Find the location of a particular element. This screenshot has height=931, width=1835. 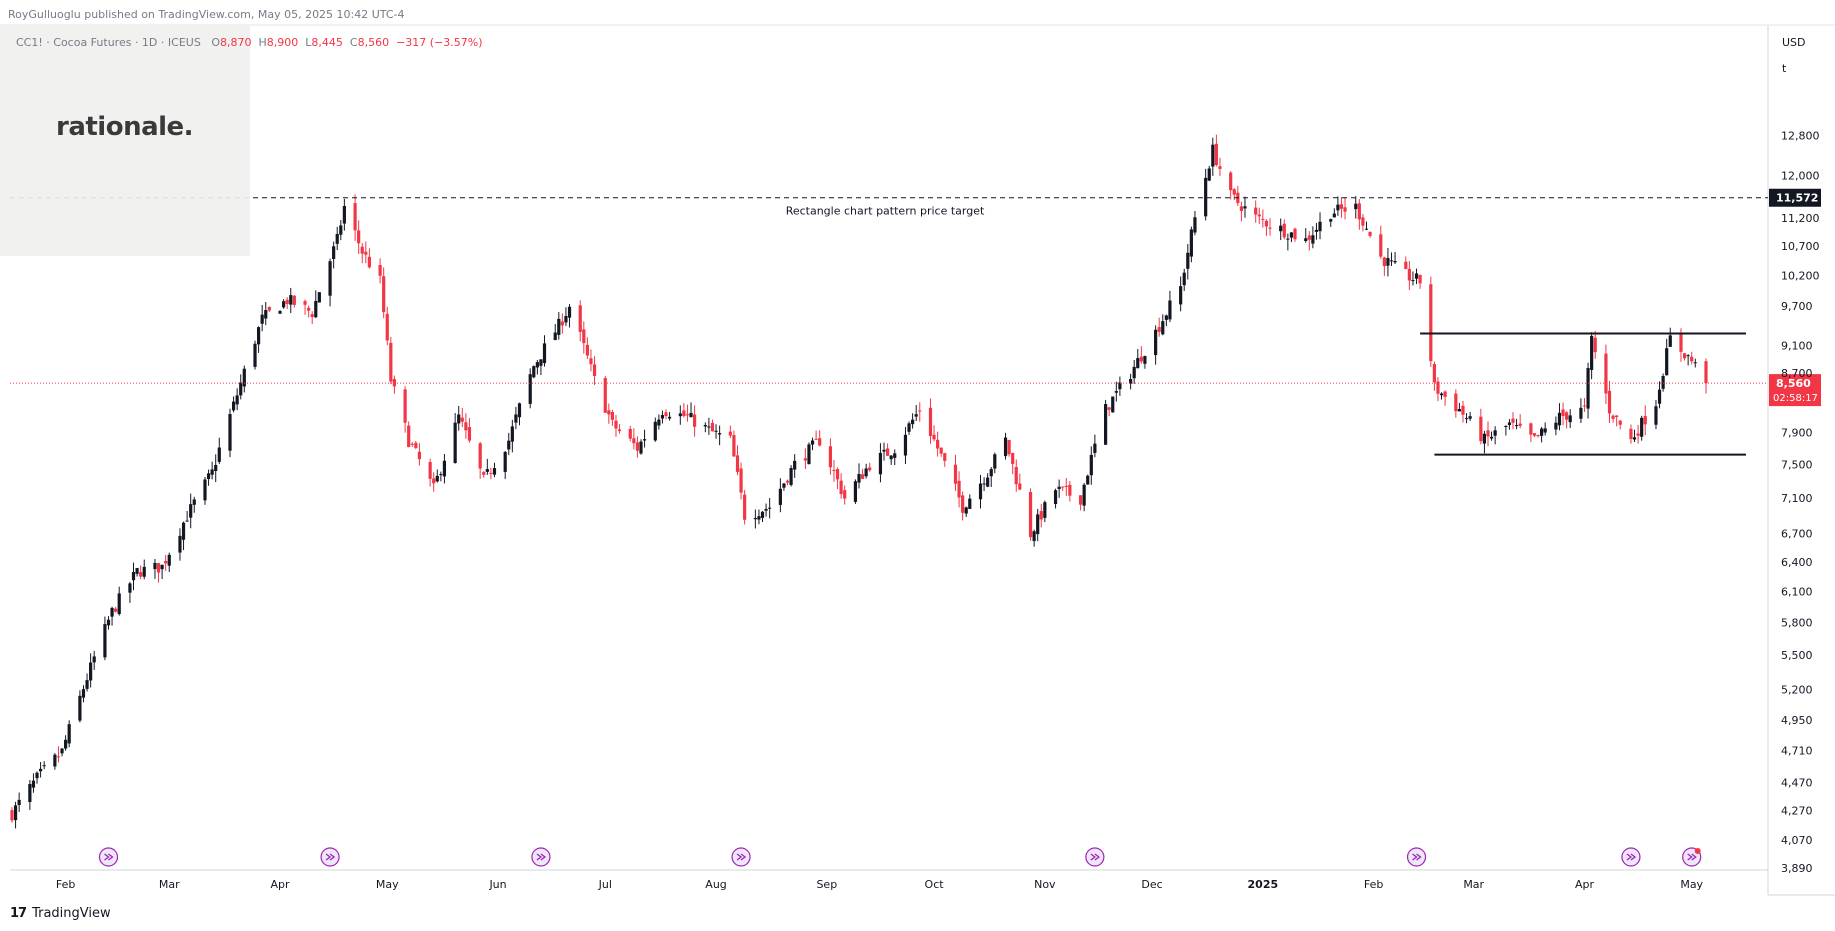

time-tick-label: Nov is located at coordinates (1045, 884).